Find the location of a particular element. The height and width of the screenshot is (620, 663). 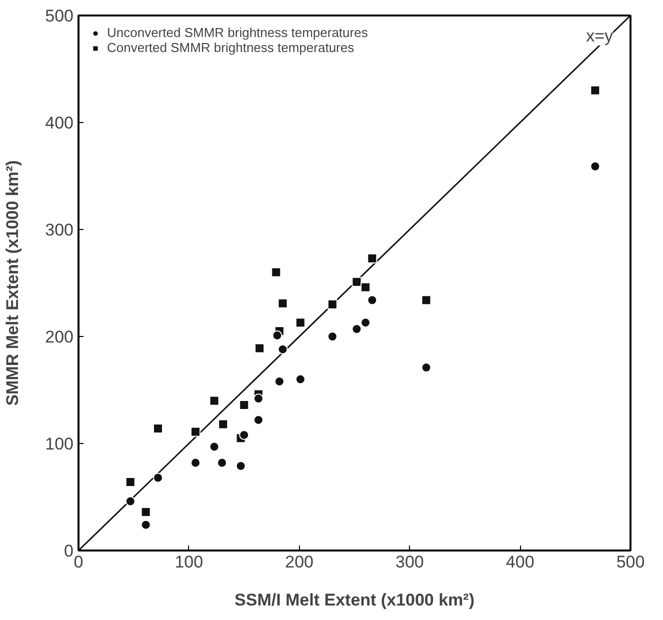

y-tick-label: 500 is located at coordinates (59, 16).